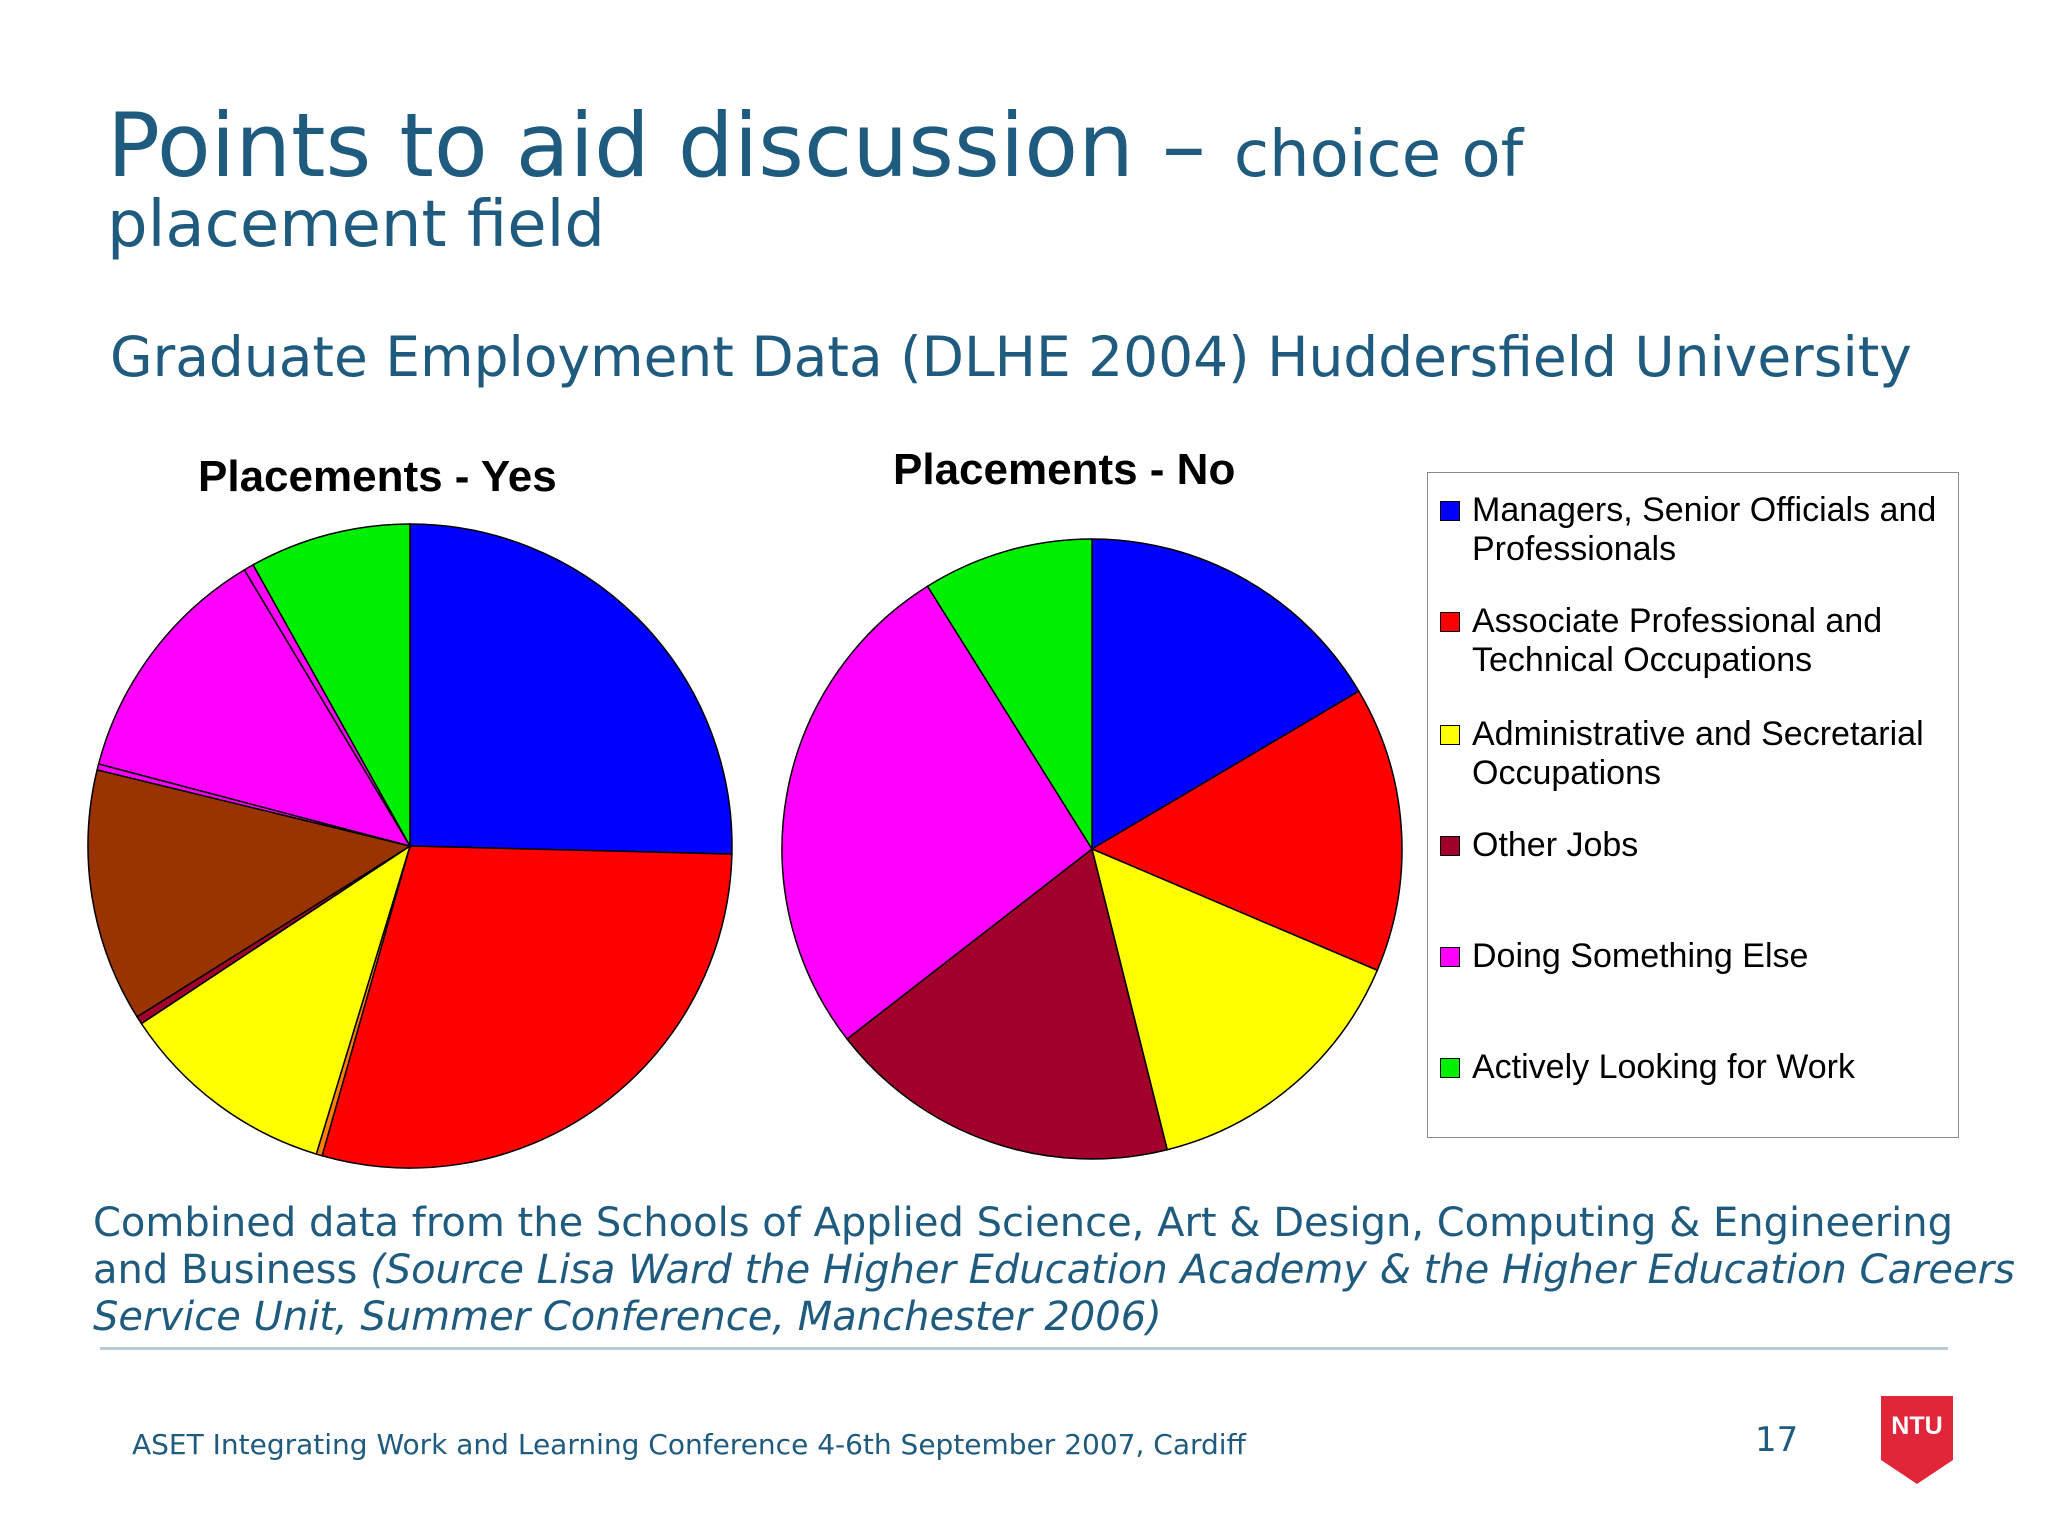 This screenshot has height=1536, width=2048. I want to click on footer-divider, so click(1024, 1348).